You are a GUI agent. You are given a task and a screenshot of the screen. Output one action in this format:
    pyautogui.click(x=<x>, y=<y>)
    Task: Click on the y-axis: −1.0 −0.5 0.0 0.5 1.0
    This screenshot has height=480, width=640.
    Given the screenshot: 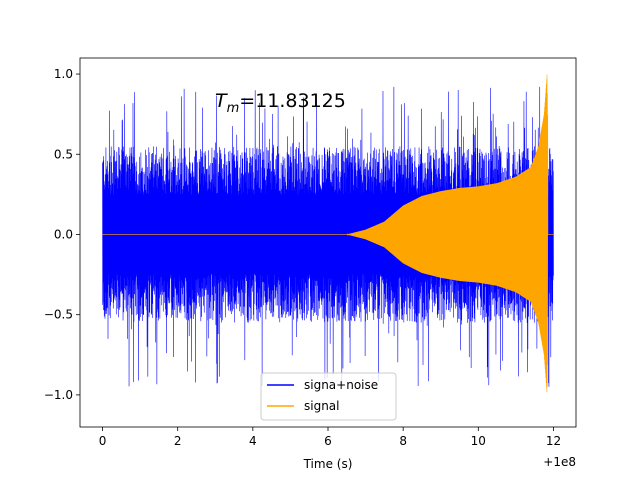 What is the action you would take?
    pyautogui.click(x=62, y=234)
    